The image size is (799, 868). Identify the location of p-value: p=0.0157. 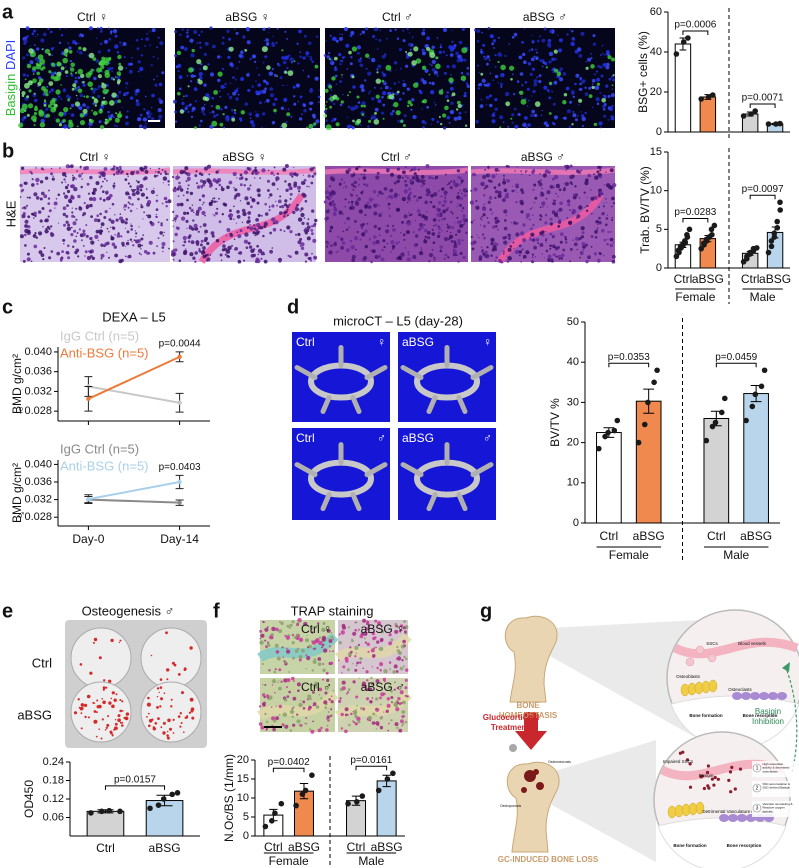
(135, 779).